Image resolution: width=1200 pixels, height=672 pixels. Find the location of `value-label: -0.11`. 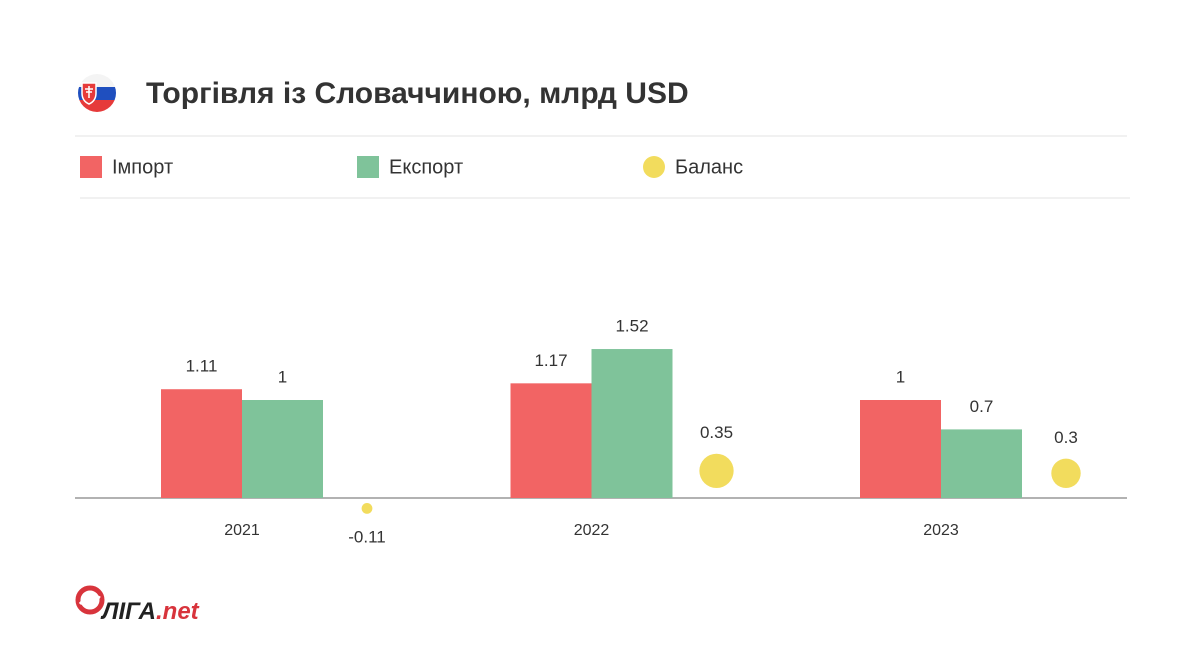

value-label: -0.11 is located at coordinates (367, 536).